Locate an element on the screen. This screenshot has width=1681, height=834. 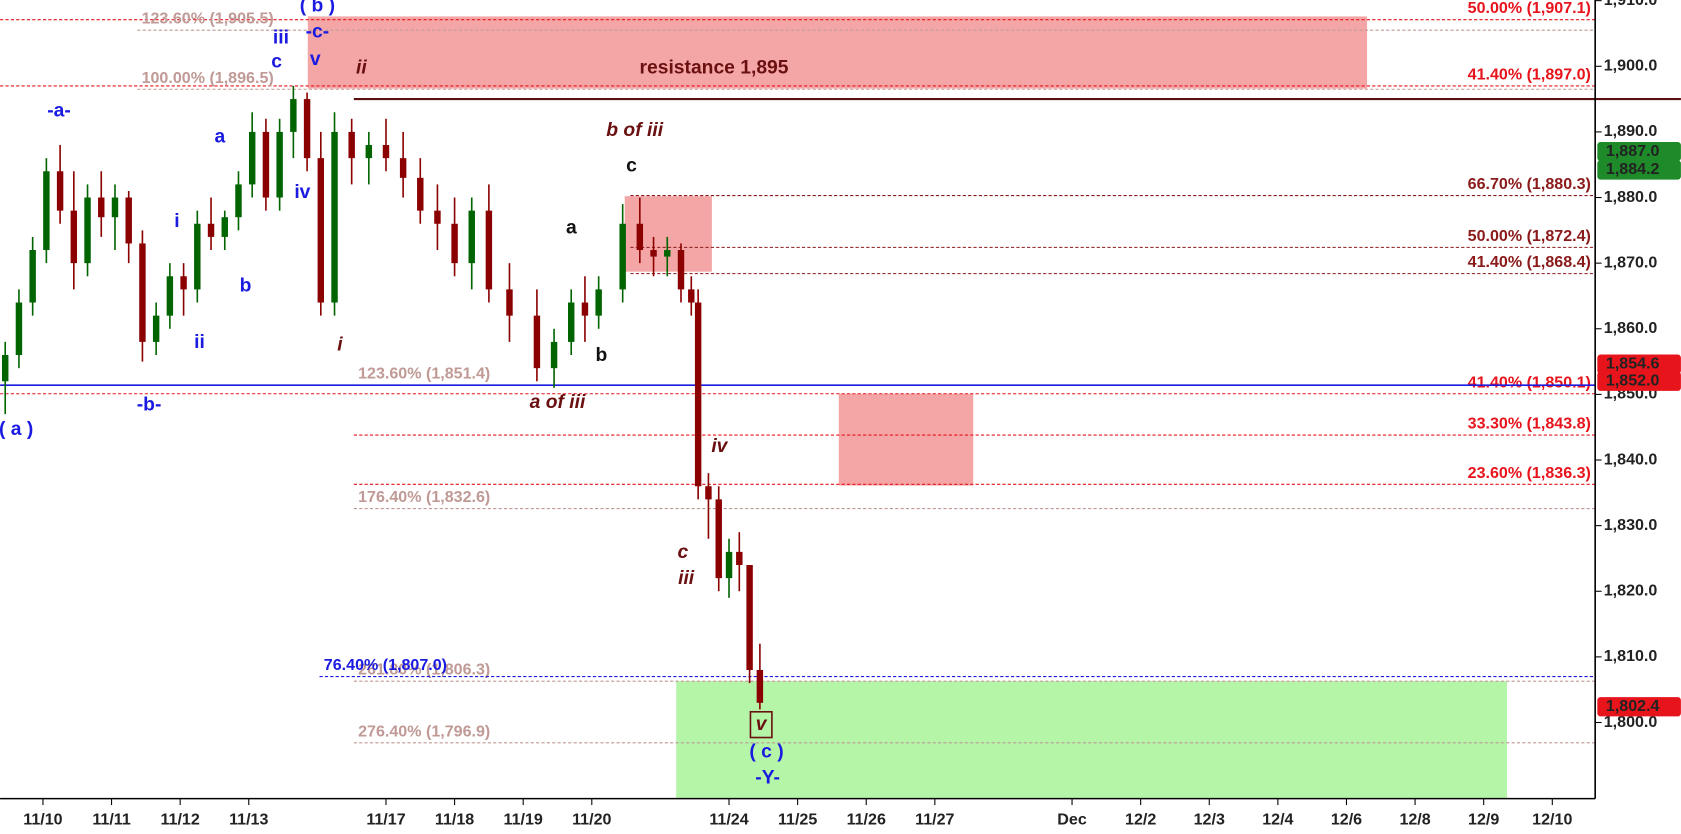
wave-label: a of iii is located at coordinates (558, 402).